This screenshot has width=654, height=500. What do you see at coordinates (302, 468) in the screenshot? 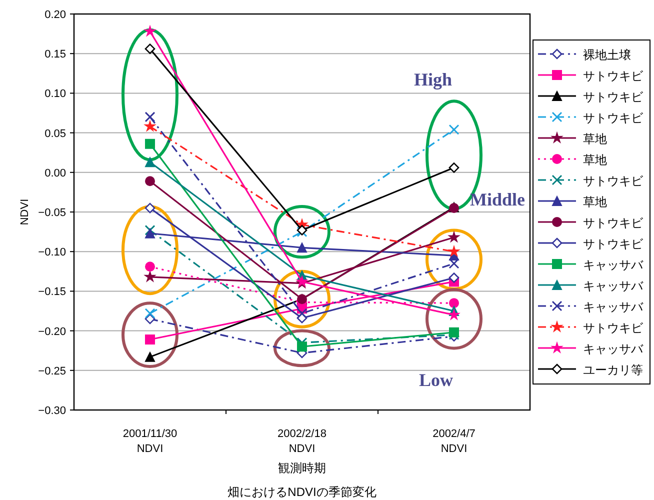
I see `x-axis-title: 観測時期` at bounding box center [302, 468].